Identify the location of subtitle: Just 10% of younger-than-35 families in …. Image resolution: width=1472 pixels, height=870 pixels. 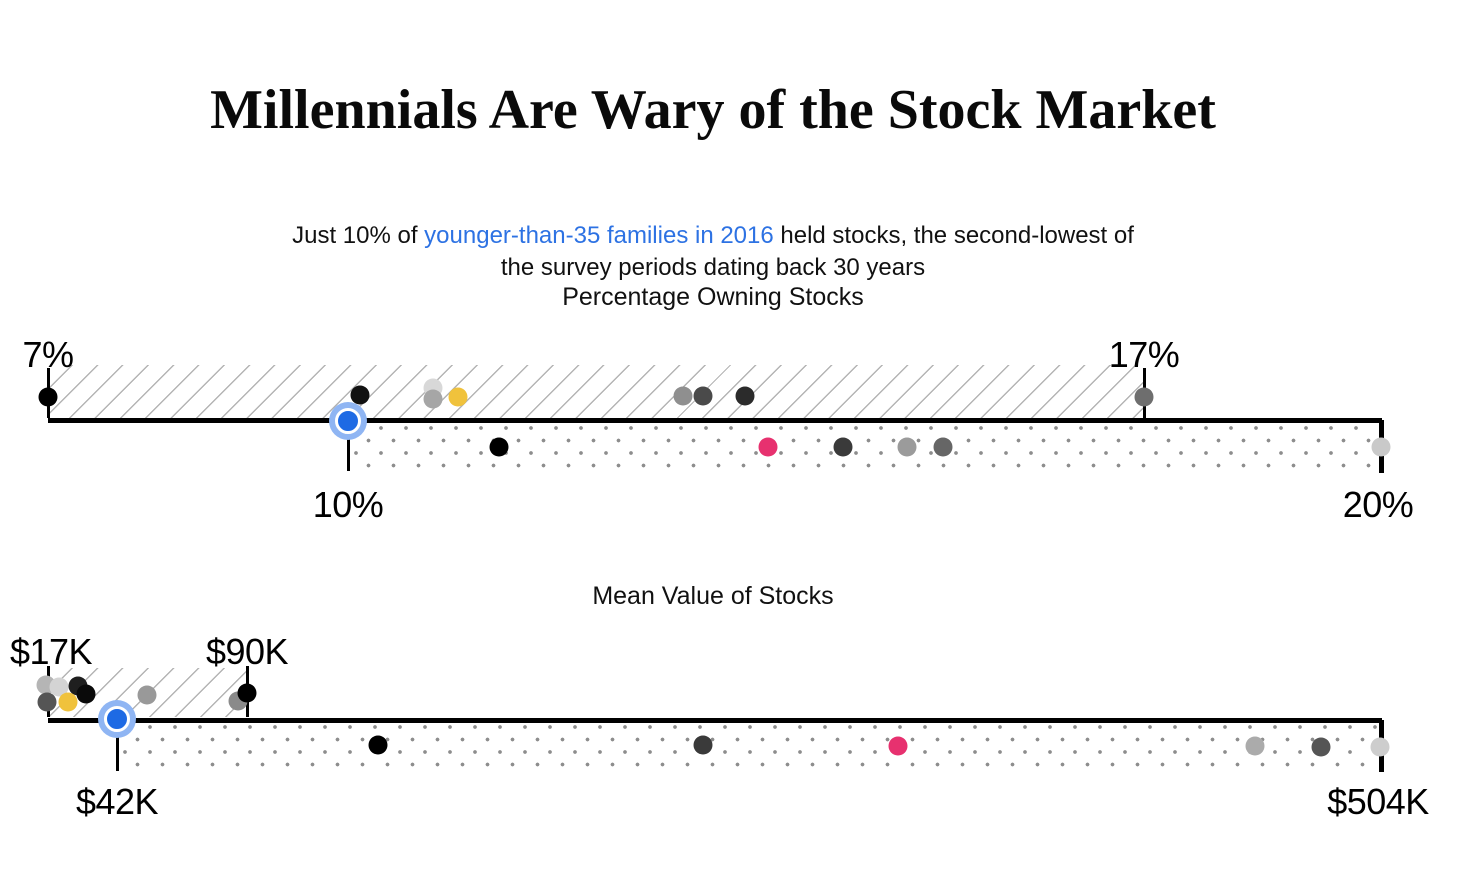
(713, 252).